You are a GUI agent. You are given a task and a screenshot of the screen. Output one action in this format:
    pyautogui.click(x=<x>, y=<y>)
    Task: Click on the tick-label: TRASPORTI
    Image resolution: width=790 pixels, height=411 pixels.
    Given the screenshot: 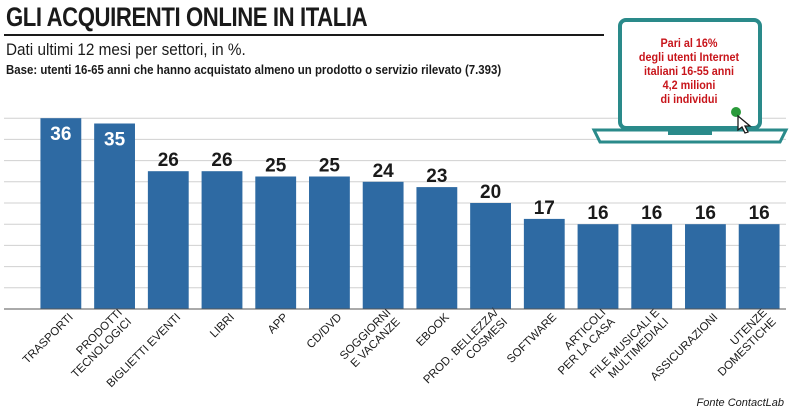 What is the action you would take?
    pyautogui.click(x=48, y=338)
    